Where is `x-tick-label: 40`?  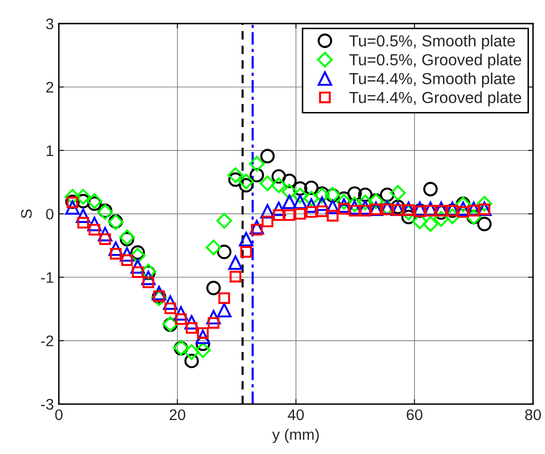 x-tick-label: 40 is located at coordinates (296, 414).